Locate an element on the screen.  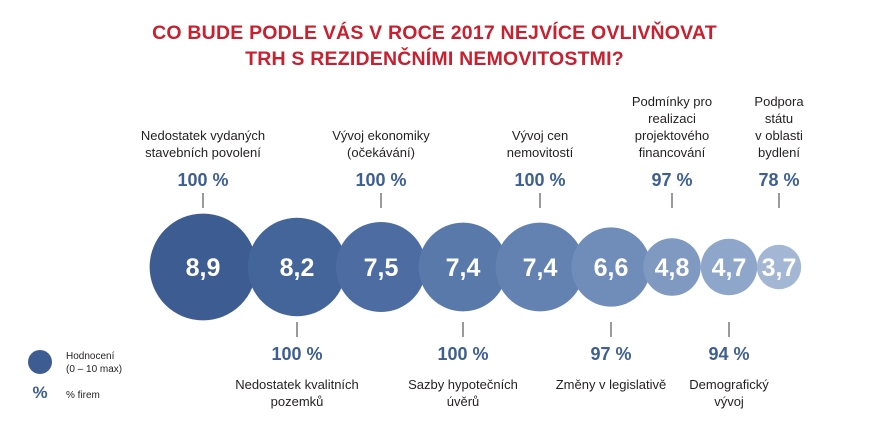
category-label-9-line4: bydlení is located at coordinates (779, 152).